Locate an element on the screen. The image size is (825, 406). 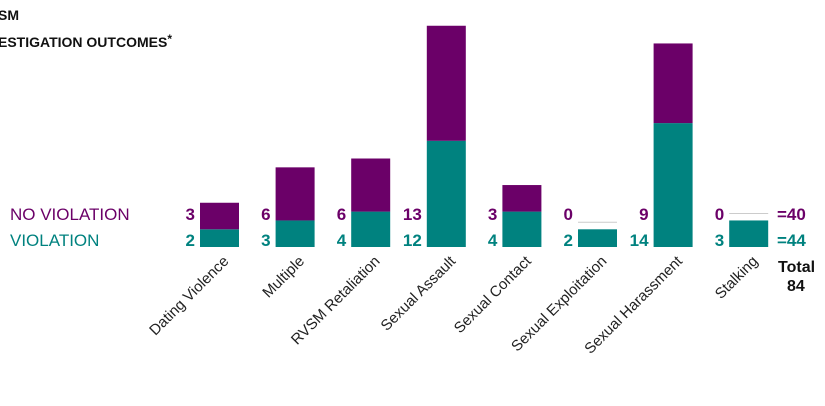
value-label-no-violation-dating-violence: 3 is located at coordinates (190, 214).